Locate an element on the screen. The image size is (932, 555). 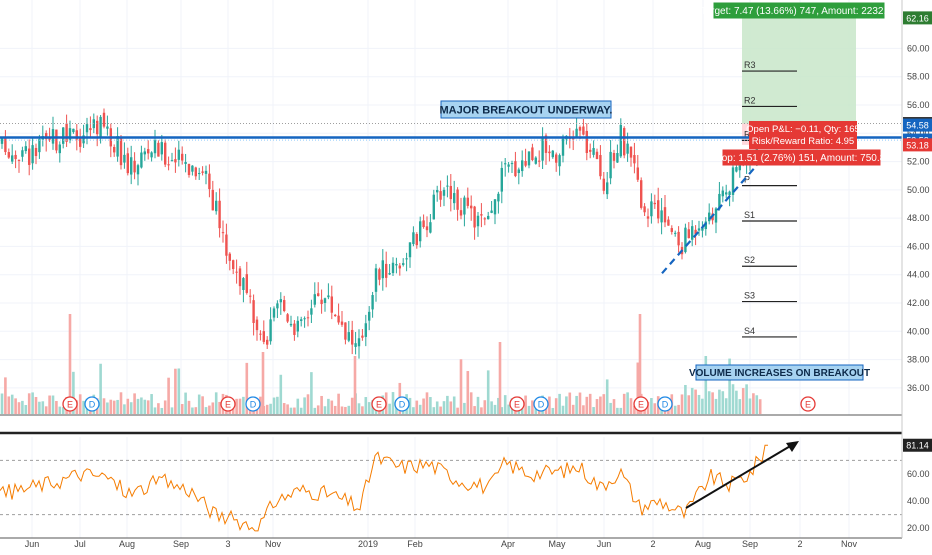
earnings-marker-label: E is located at coordinates (641, 405).